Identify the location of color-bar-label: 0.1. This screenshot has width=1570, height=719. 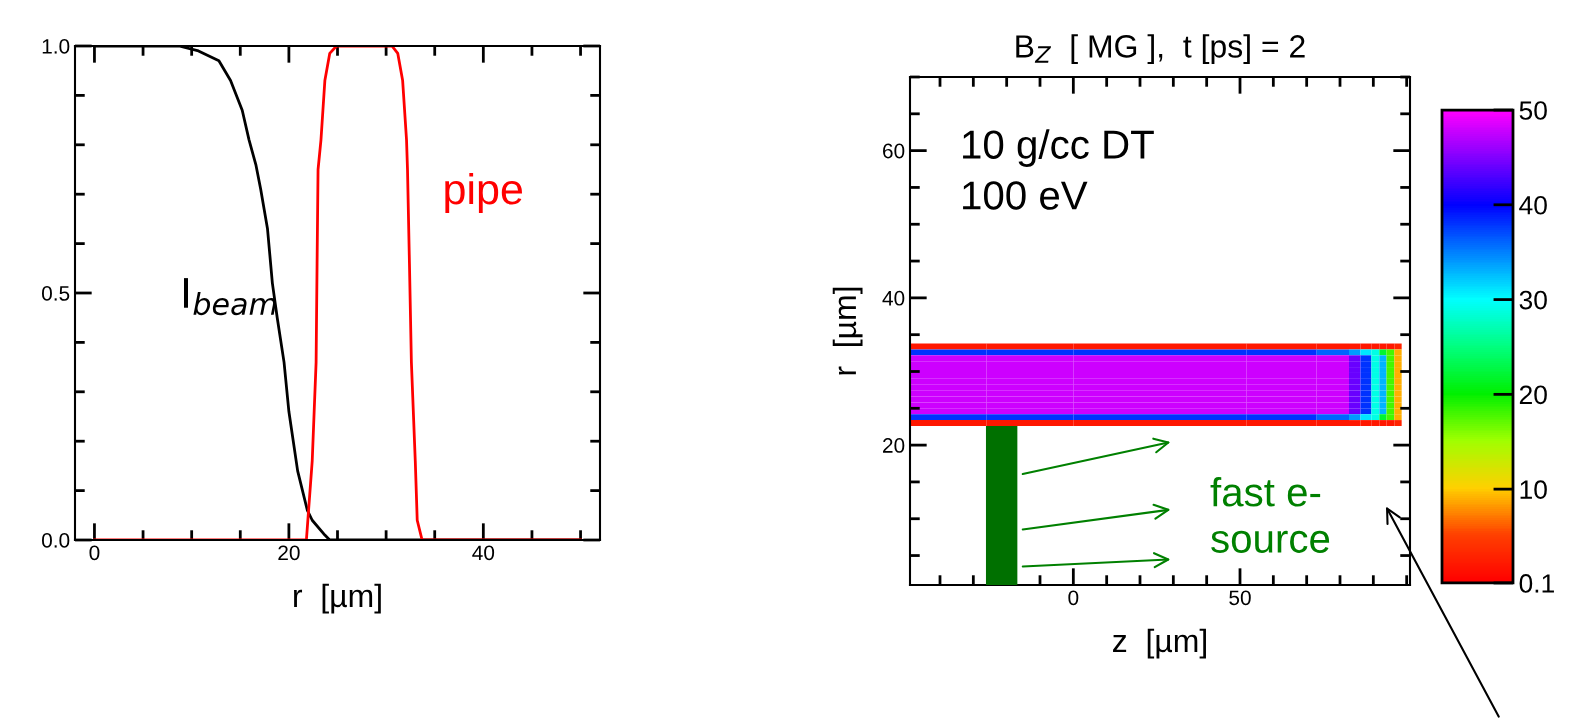
(1536, 583).